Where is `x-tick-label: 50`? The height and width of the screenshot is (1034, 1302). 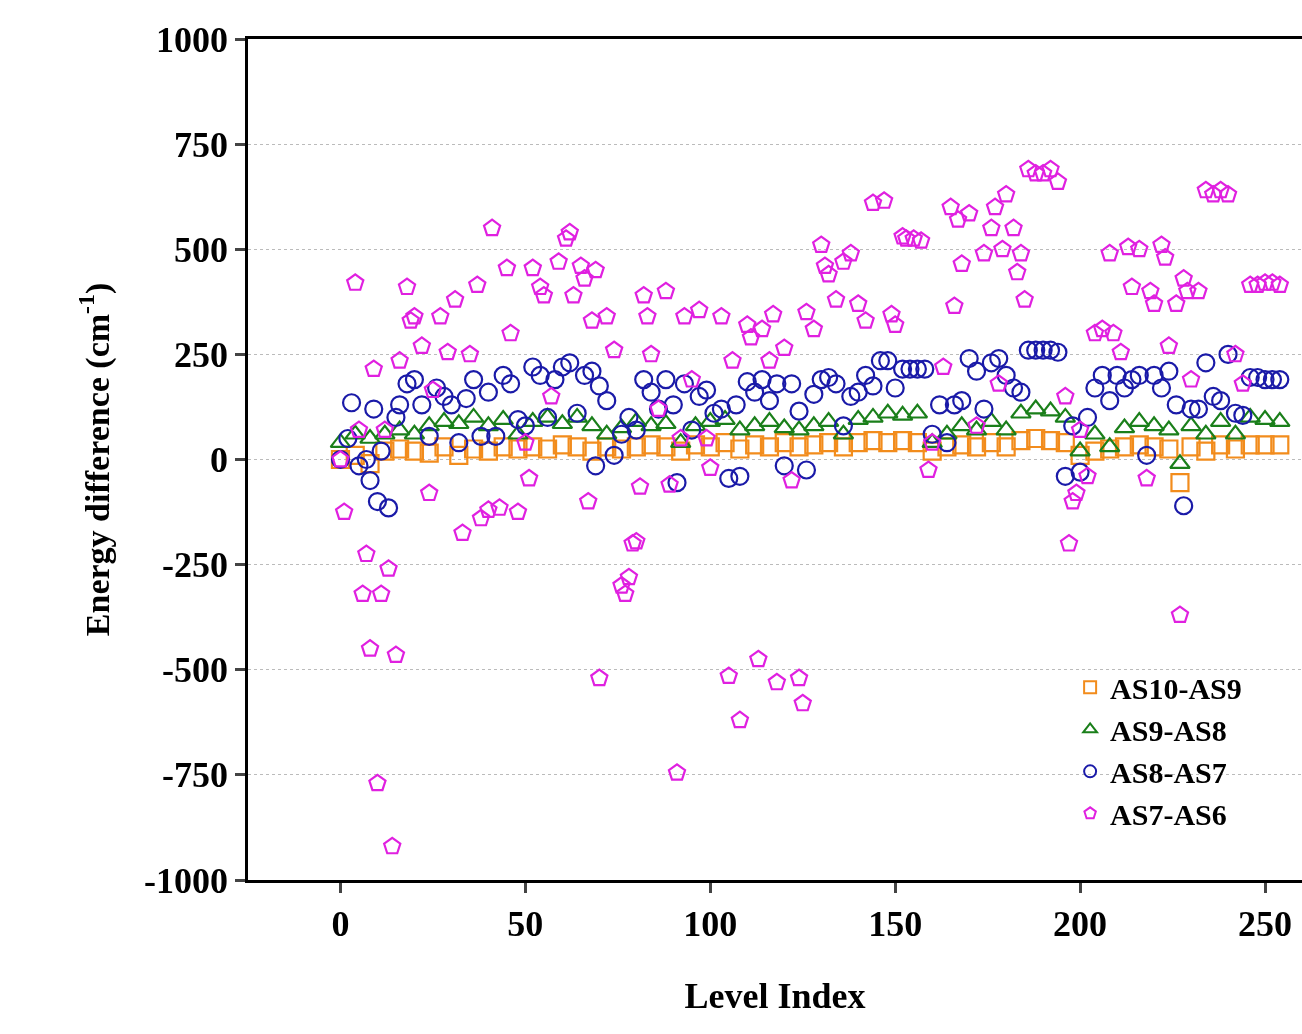
x-tick-label: 50 is located at coordinates (525, 923).